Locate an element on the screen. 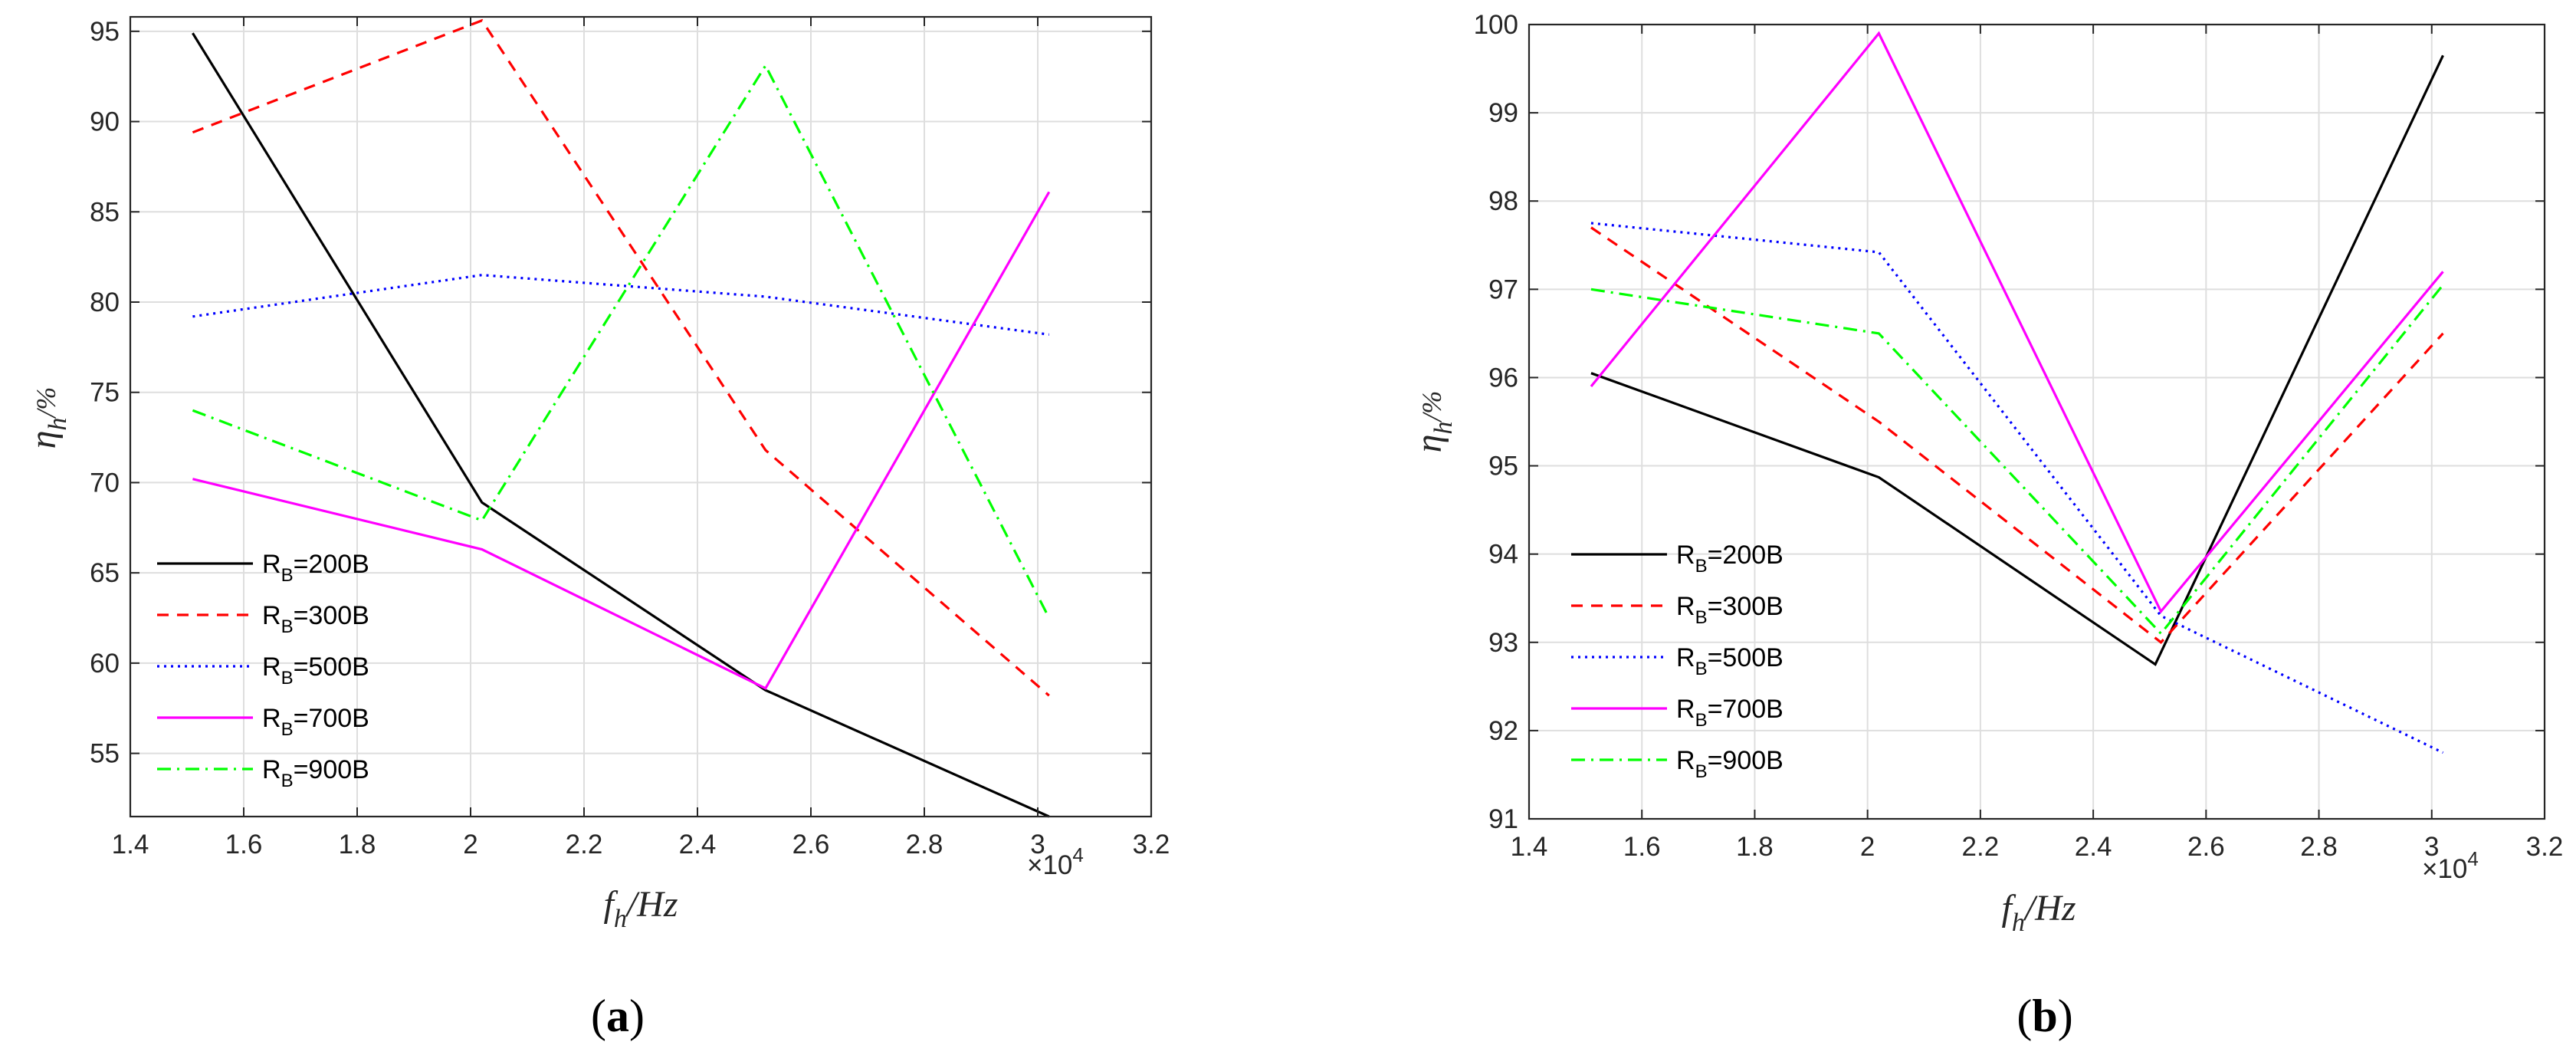 Image resolution: width=2576 pixels, height=1055 pixels. y-tick-label: 99 is located at coordinates (1503, 113).